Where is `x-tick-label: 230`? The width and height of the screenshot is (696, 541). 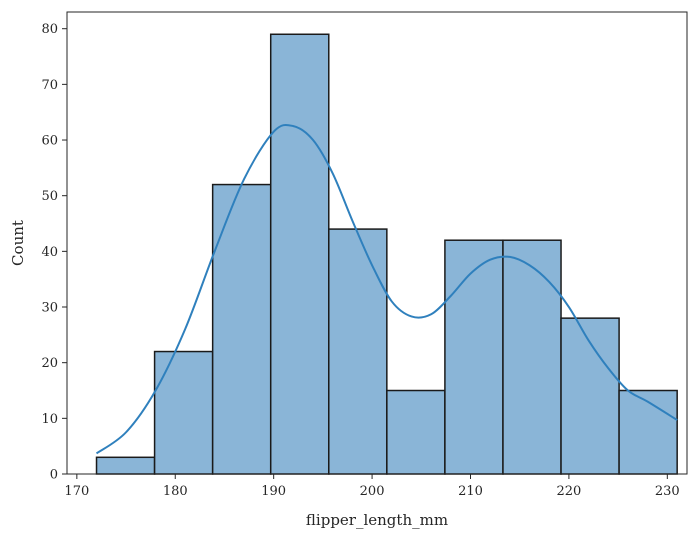
x-tick-label: 230 is located at coordinates (667, 491).